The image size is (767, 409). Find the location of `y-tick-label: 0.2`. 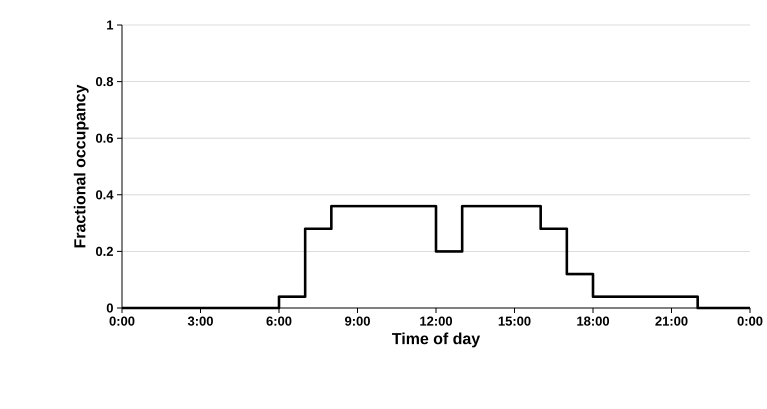

y-tick-label: 0.2 is located at coordinates (104, 251).